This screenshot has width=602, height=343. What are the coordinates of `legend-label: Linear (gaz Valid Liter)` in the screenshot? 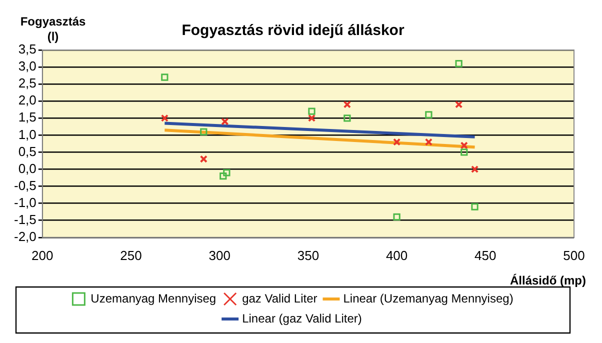 It's located at (302, 318).